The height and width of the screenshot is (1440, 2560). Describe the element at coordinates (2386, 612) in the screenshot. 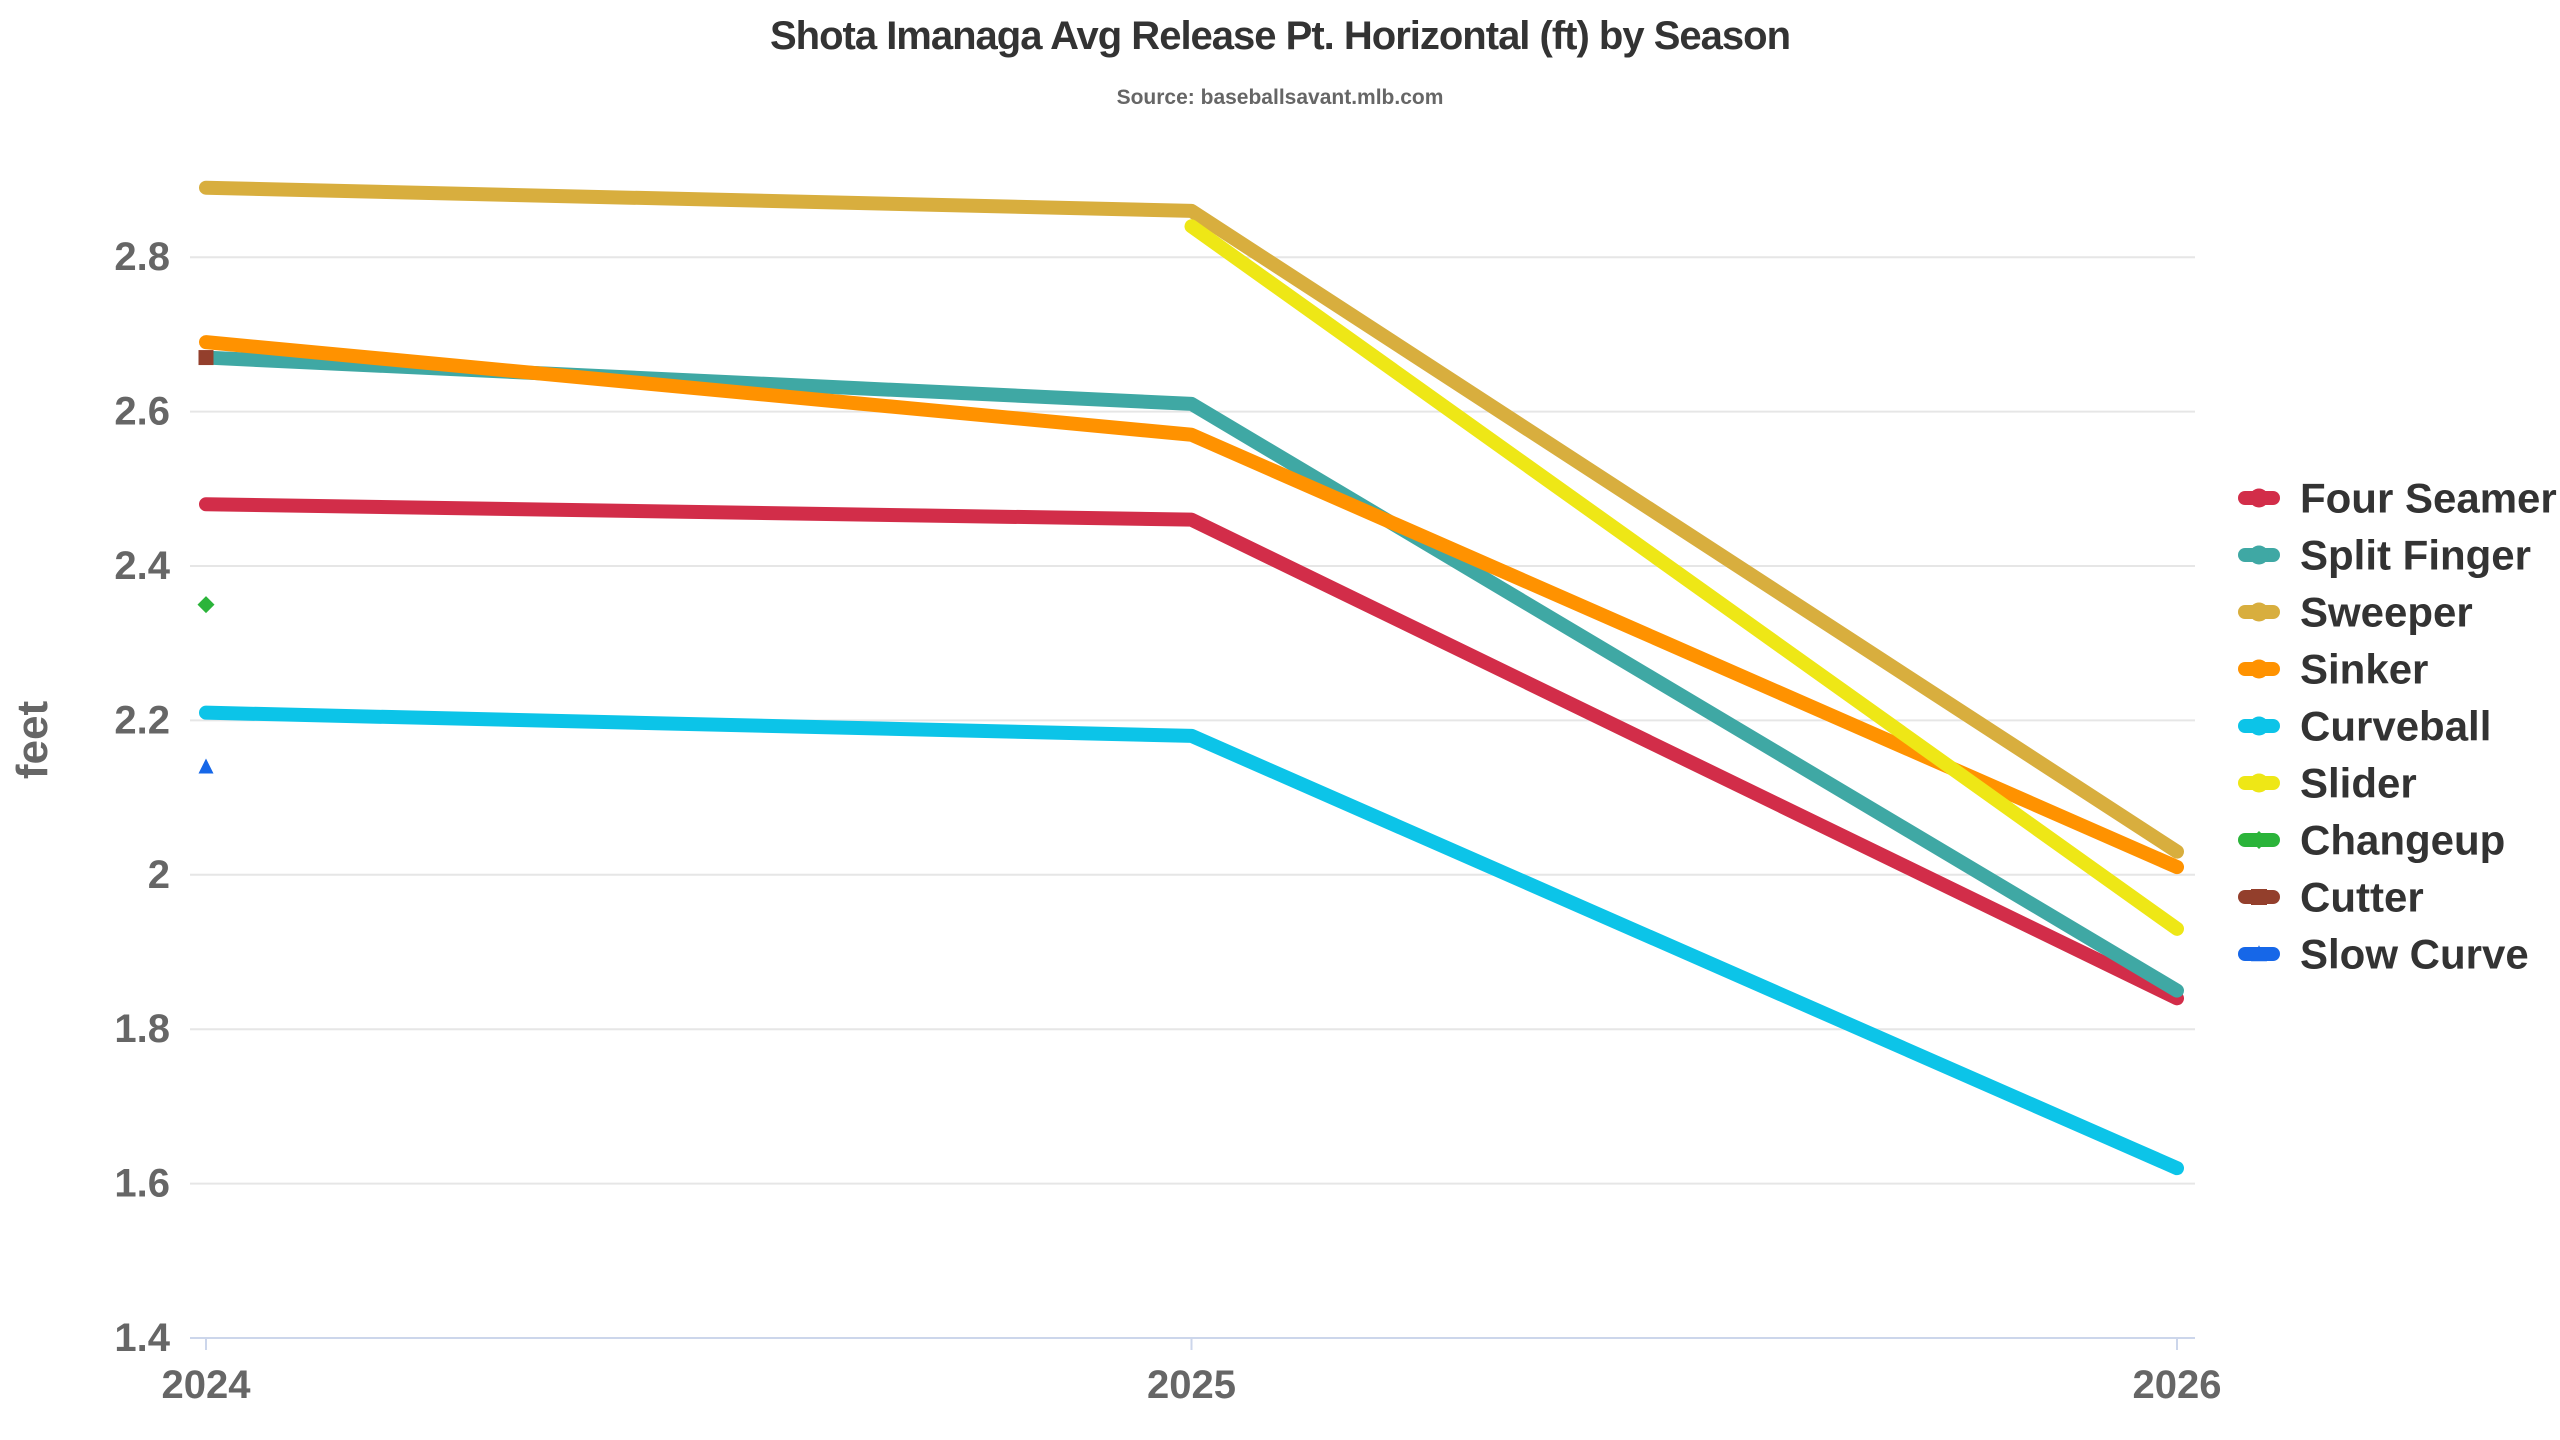

I see `legend-label-sweeper: Sweeper` at that location.